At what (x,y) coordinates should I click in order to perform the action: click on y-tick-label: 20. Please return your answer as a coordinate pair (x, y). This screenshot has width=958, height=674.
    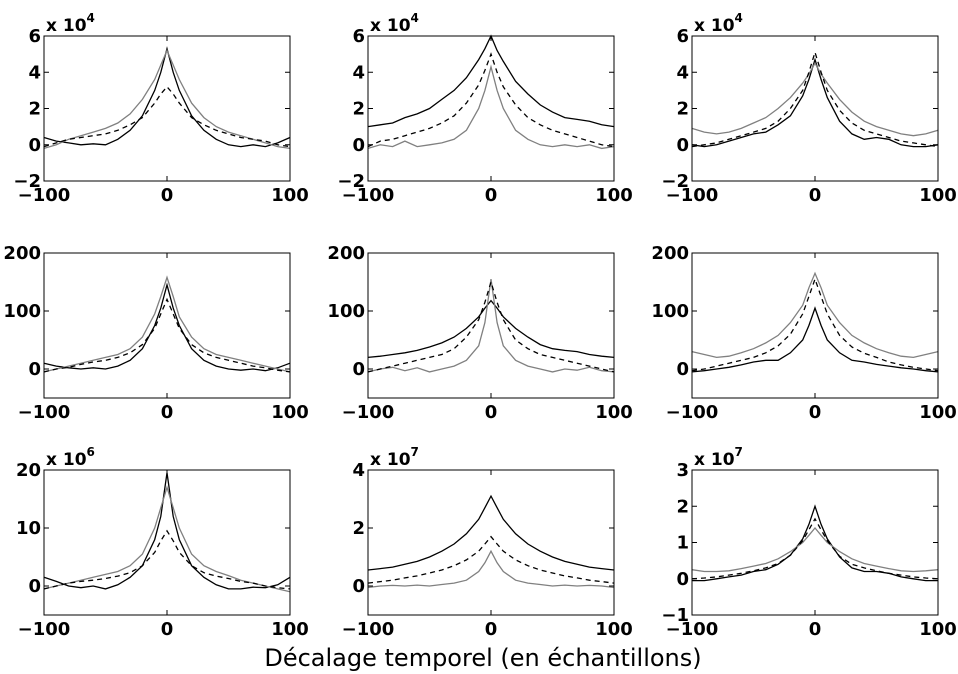
    Looking at the image, I should click on (28, 470).